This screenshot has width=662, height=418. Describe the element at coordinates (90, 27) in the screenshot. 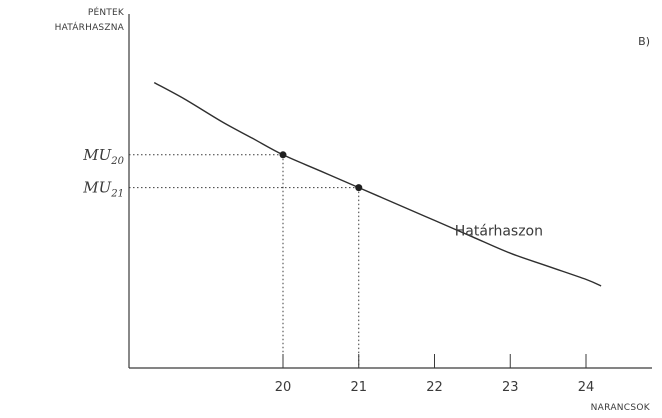

I see `y-axis-label-line2: HATÁRHASZNA` at that location.